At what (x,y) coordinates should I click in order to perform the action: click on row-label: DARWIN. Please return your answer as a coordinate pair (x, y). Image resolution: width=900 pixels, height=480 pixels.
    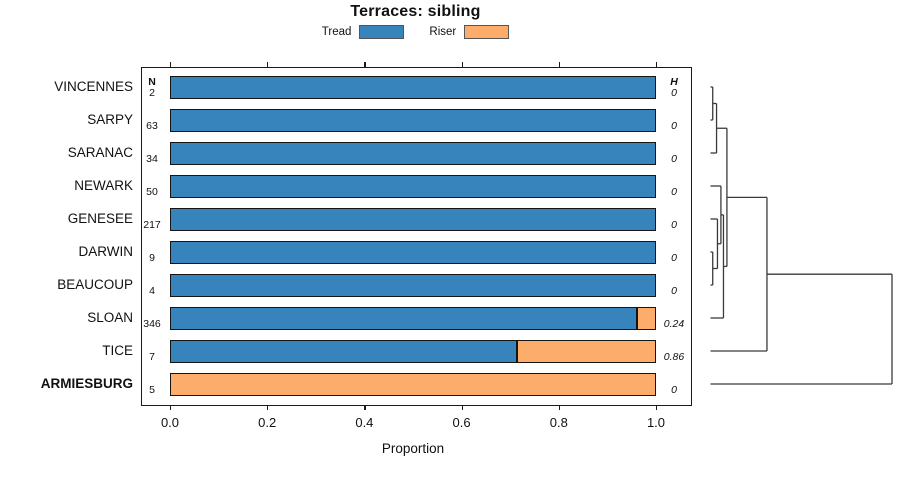
    Looking at the image, I should click on (105, 251).